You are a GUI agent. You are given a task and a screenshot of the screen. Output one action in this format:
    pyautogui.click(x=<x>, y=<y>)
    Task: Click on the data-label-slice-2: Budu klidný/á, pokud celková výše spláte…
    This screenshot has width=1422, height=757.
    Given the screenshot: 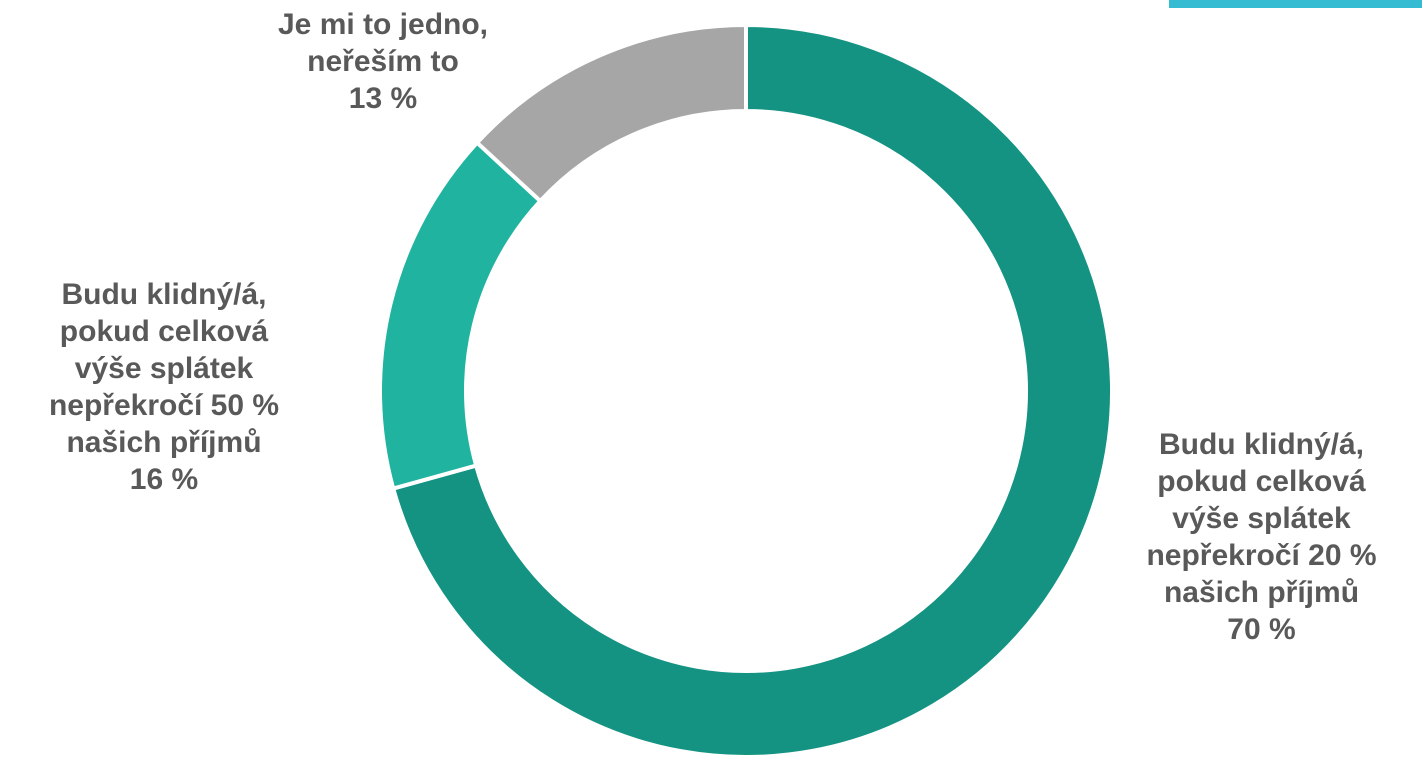 What is the action you would take?
    pyautogui.click(x=164, y=387)
    